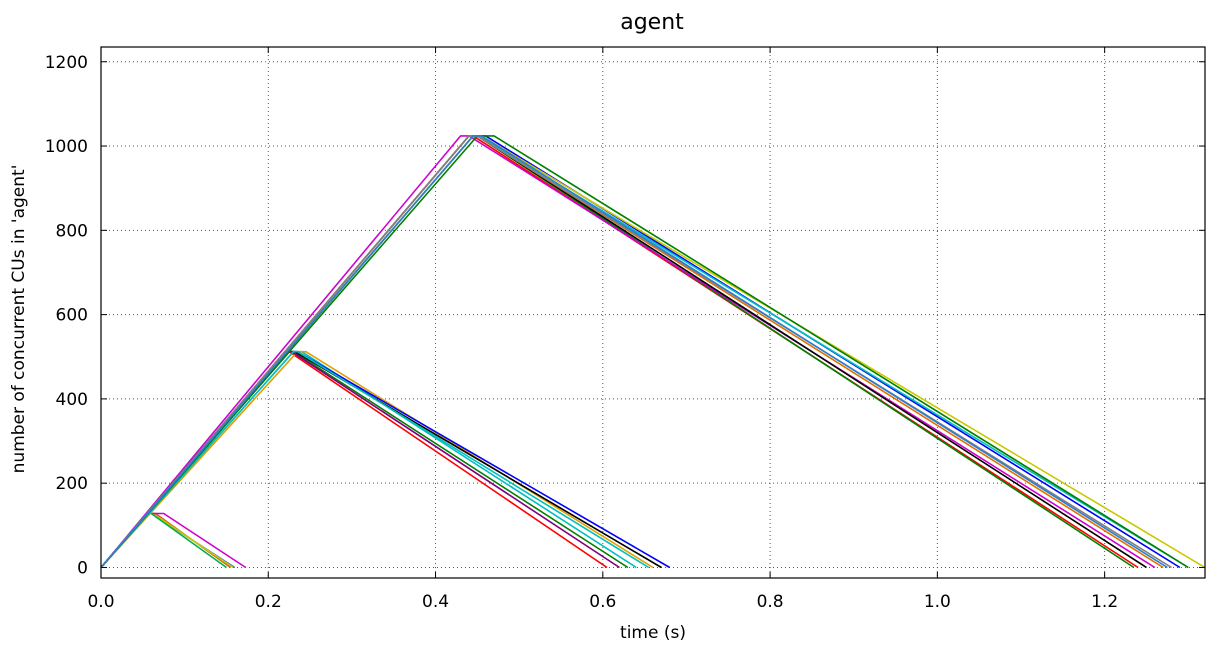 The height and width of the screenshot is (656, 1227). I want to click on y-tick-label: 800, so click(72, 231).